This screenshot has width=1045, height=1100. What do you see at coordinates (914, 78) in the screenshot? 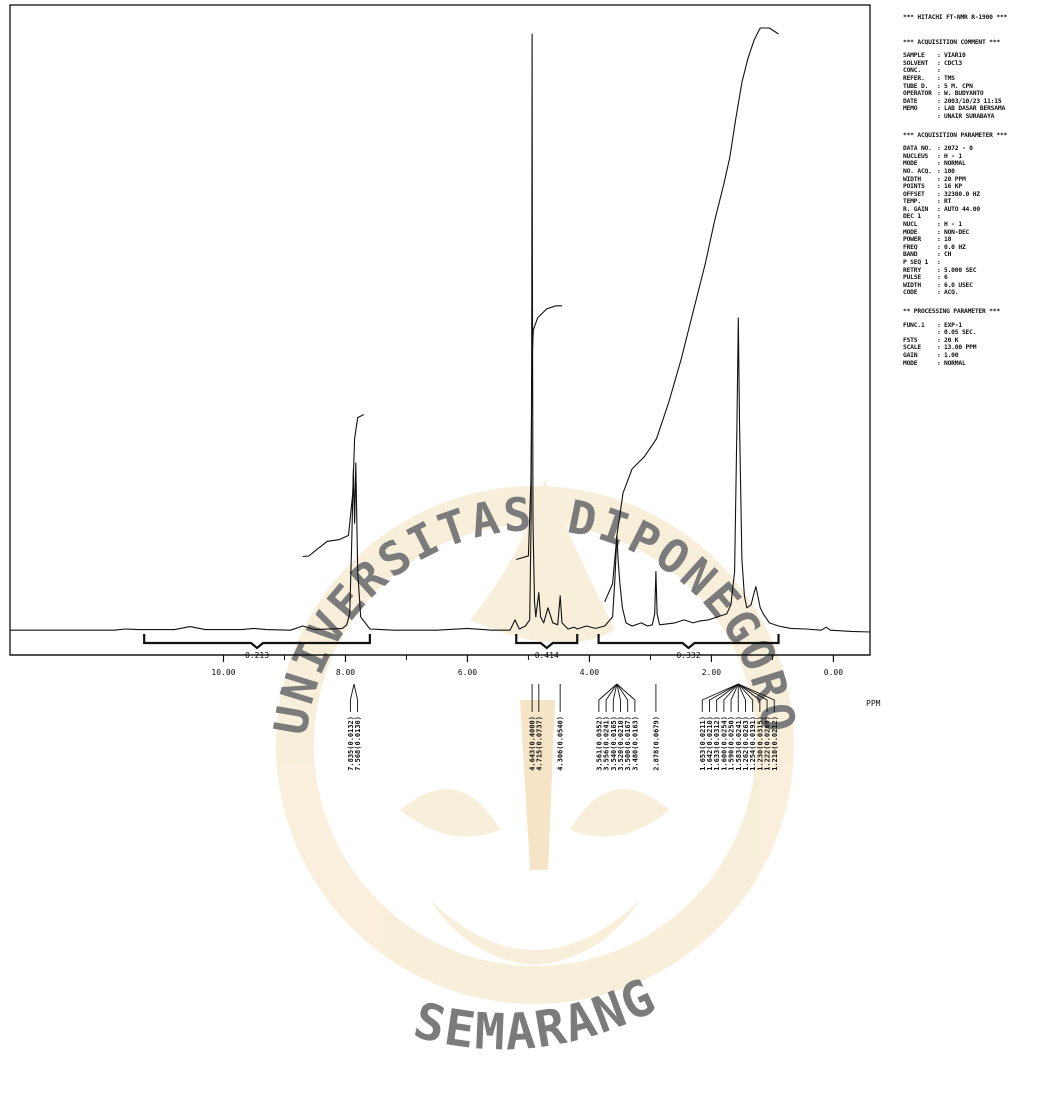
I see `parameter-key: REFER.` at bounding box center [914, 78].